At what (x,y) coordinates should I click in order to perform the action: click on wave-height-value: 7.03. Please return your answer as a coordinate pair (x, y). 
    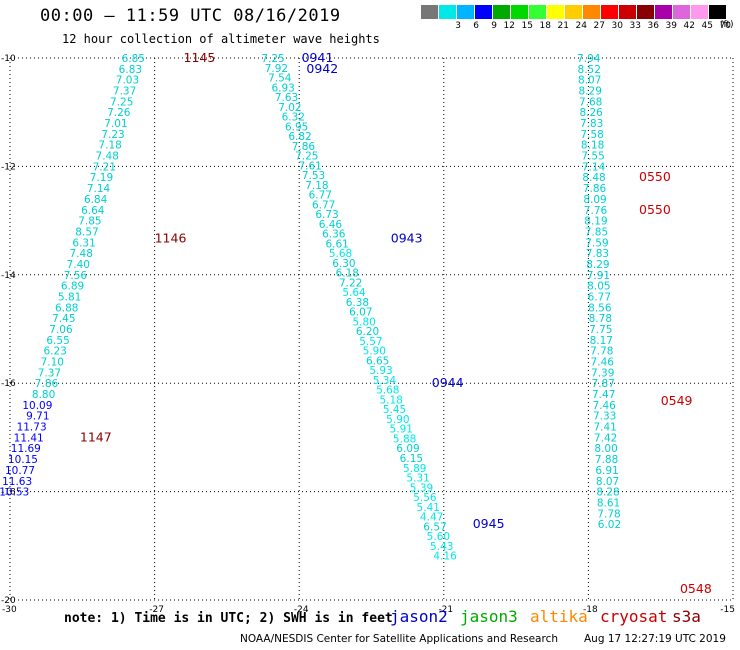
    Looking at the image, I should click on (127, 81).